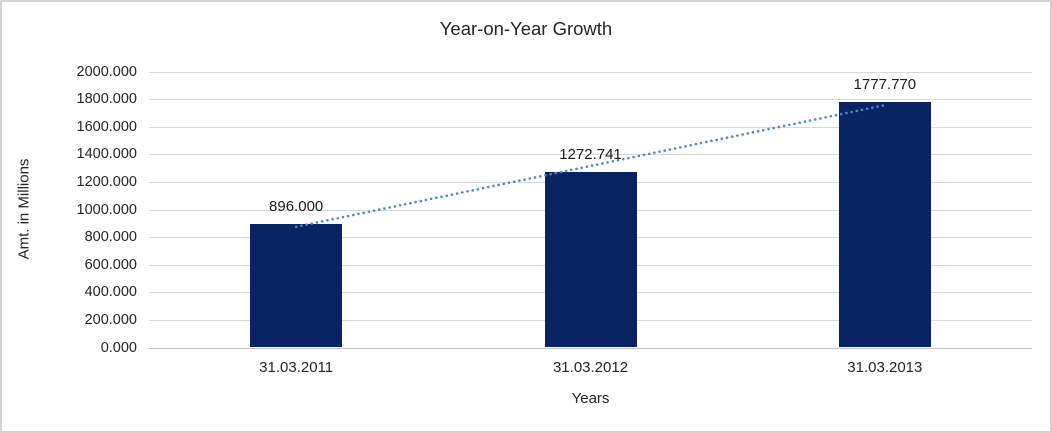 The height and width of the screenshot is (433, 1052). What do you see at coordinates (296, 367) in the screenshot?
I see `x-tick-label: 31.03.2011` at bounding box center [296, 367].